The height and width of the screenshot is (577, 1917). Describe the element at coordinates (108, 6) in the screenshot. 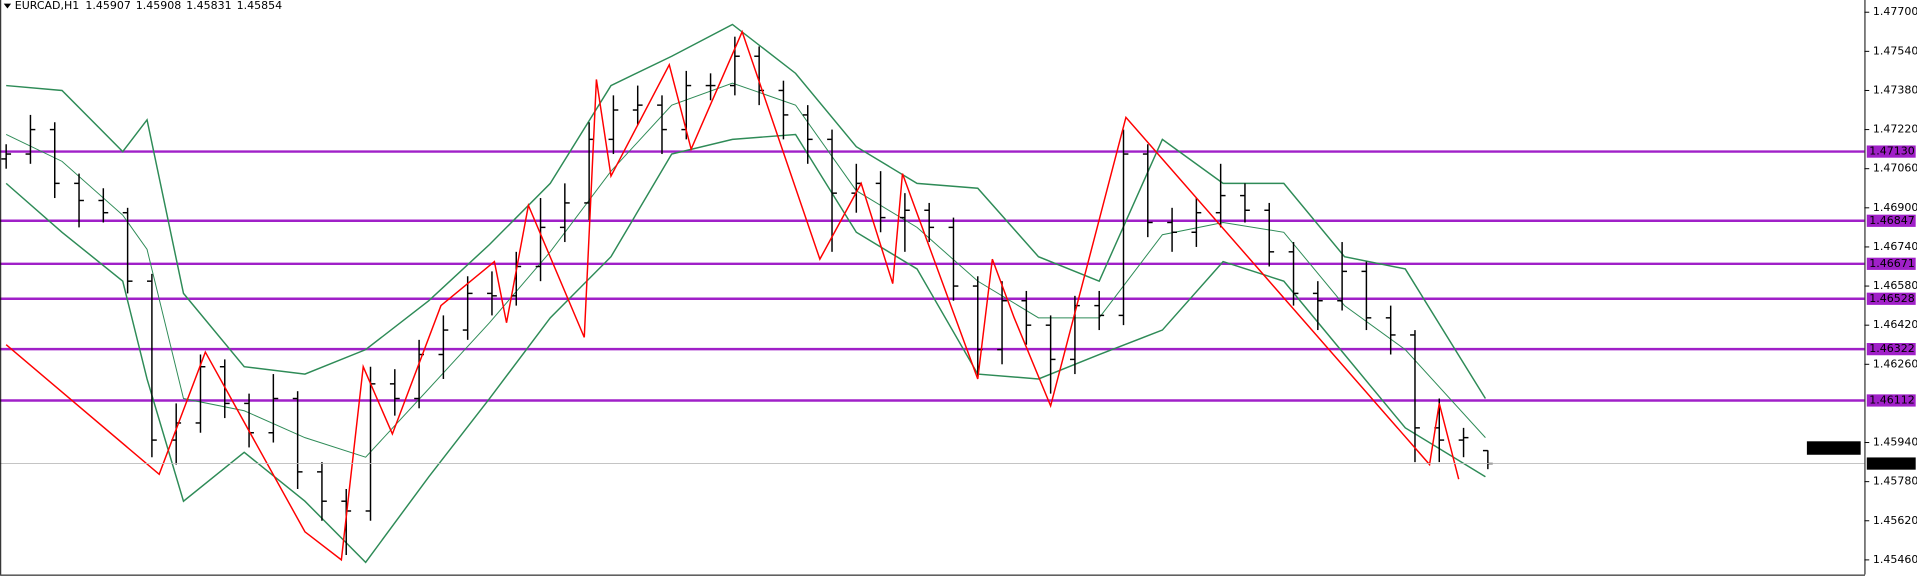

I see `last-open: 1.45907` at that location.